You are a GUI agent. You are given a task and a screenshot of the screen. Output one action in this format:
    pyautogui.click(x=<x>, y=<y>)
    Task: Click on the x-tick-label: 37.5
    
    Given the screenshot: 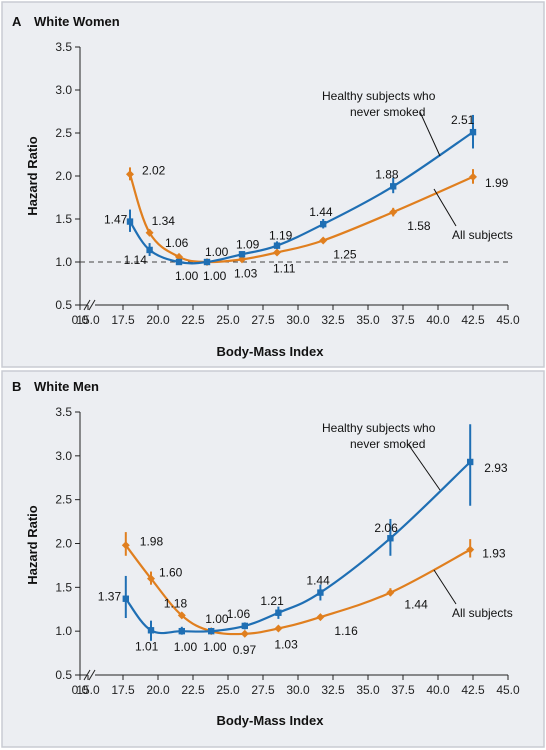 What is the action you would take?
    pyautogui.click(x=403, y=690)
    